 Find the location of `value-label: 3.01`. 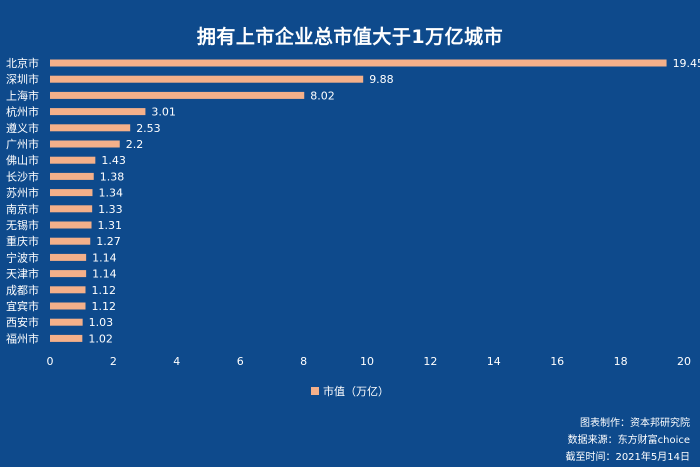

value-label: 3.01 is located at coordinates (163, 112).